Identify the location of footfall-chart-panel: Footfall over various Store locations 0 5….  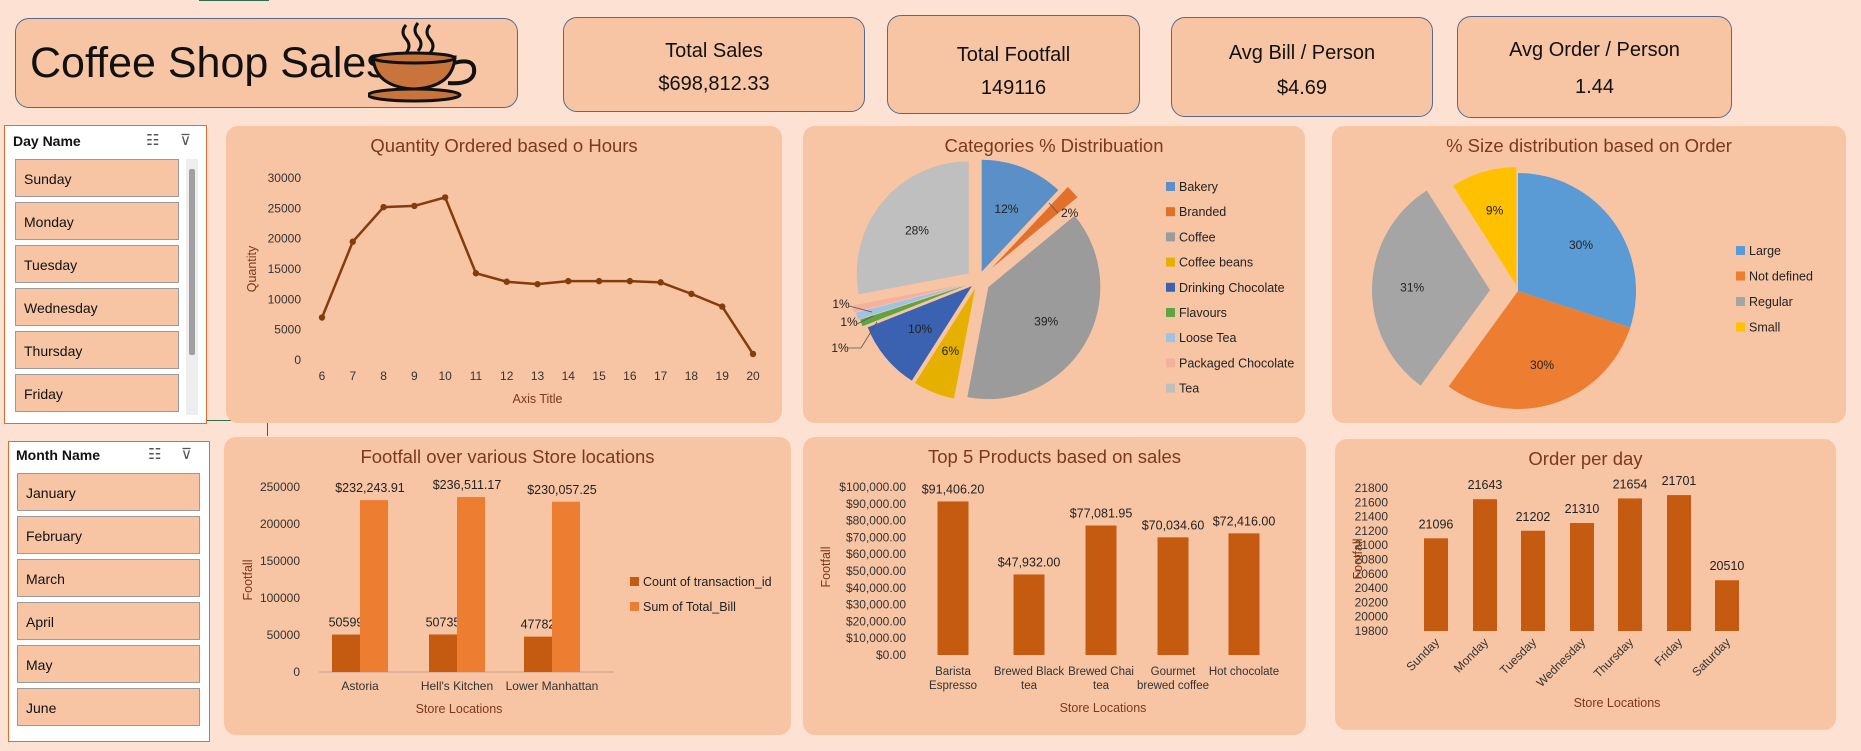
(507, 586).